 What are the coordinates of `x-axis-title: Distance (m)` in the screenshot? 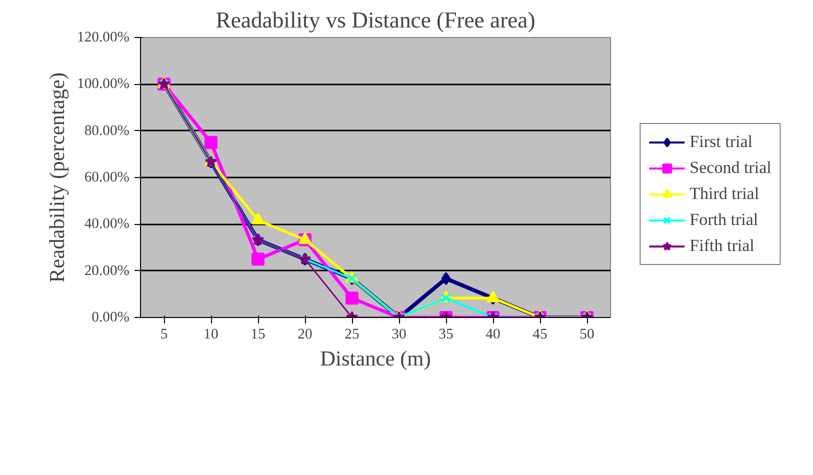 It's located at (375, 358).